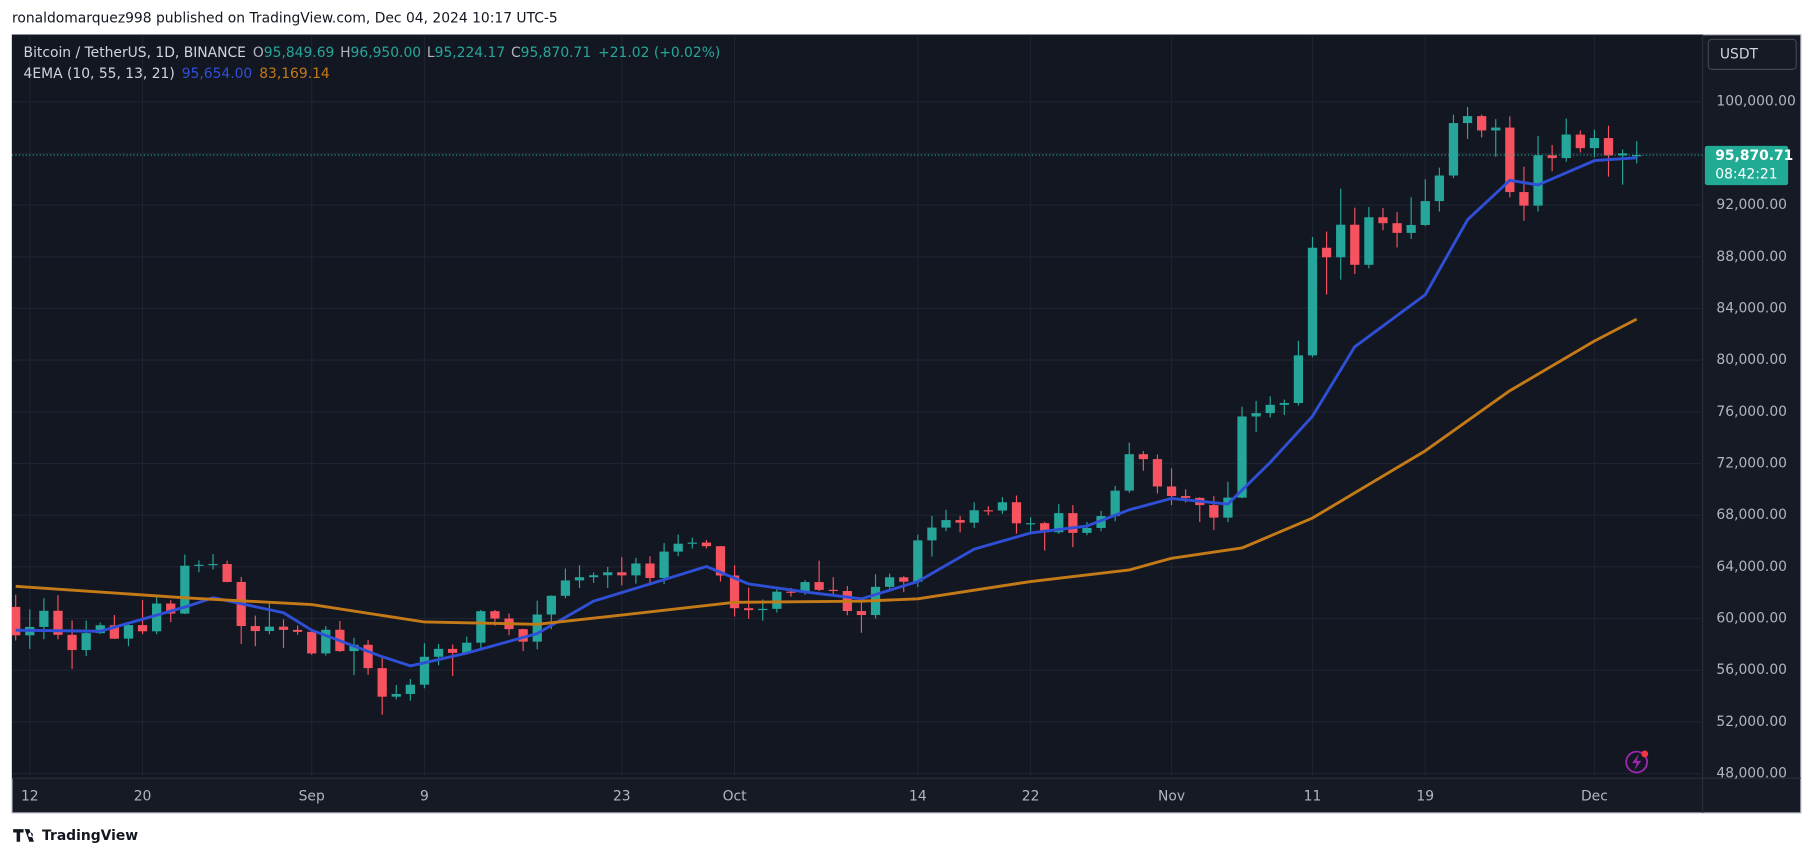 Image resolution: width=1814 pixels, height=858 pixels. I want to click on currency: USDT, so click(1739, 54).